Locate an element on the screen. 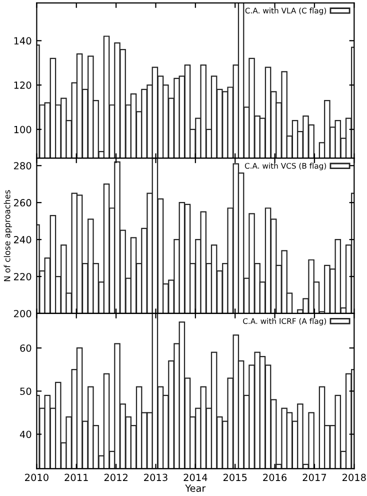  x-axis-title: Year is located at coordinates (195, 488).